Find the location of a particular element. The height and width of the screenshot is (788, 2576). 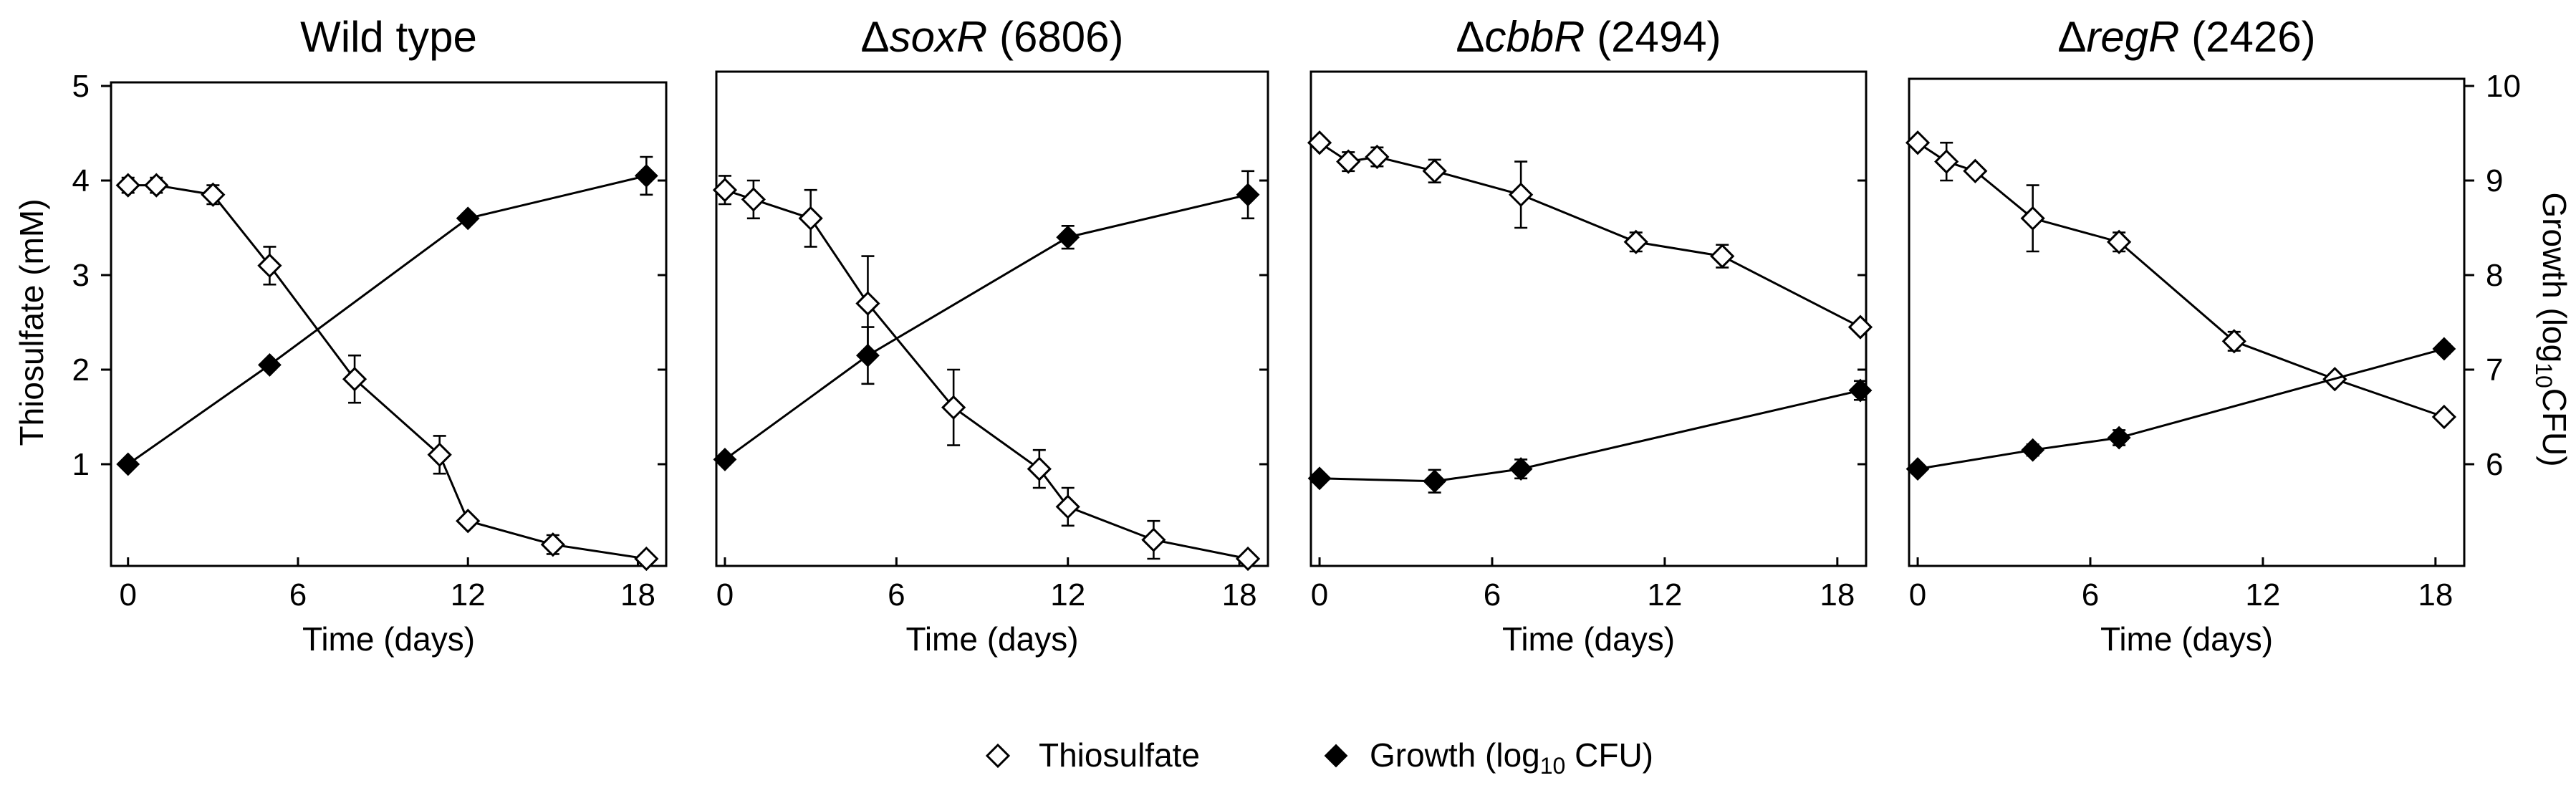

y2-tick-label: 7 is located at coordinates (2494, 370).